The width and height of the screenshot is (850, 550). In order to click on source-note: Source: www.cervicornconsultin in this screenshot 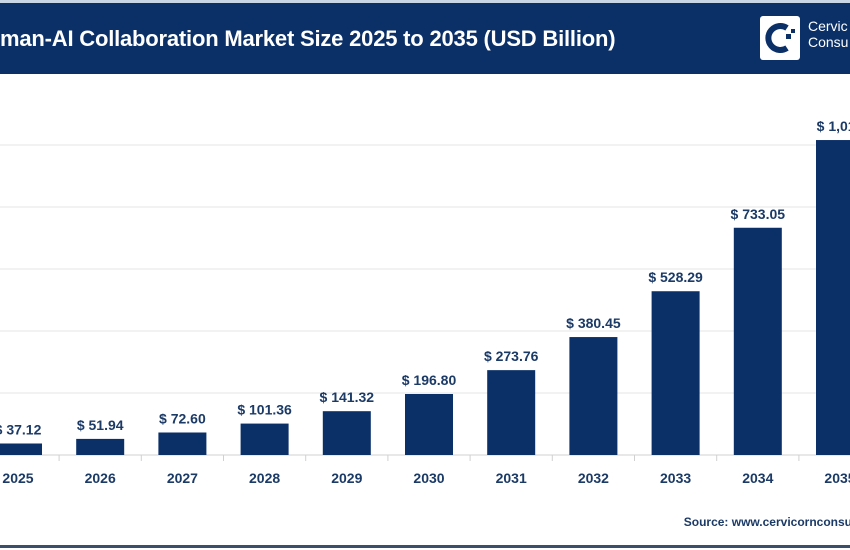, I will do `click(766, 522)`.